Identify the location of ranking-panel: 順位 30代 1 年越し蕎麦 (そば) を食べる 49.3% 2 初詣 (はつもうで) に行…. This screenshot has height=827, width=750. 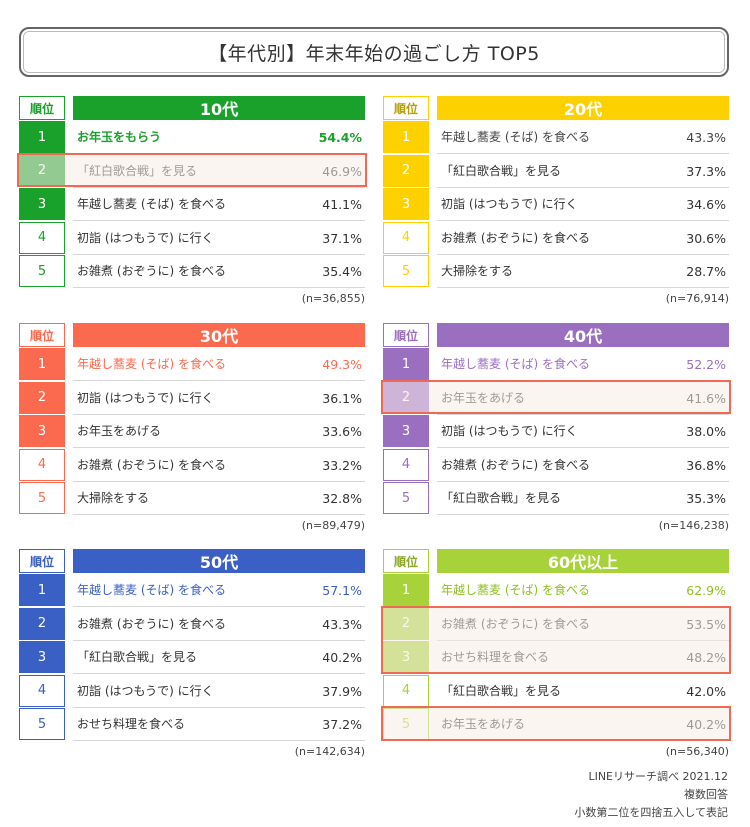
(192, 428).